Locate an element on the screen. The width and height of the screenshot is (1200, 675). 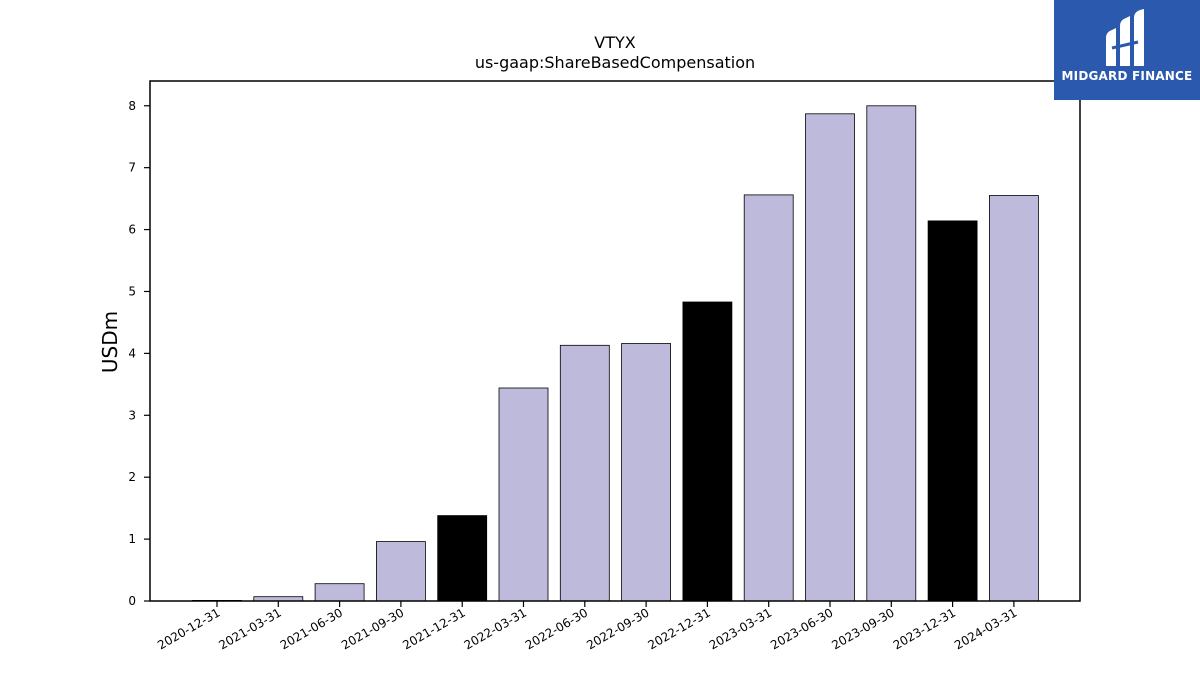
y-tick-label: 4 is located at coordinates (132, 353).